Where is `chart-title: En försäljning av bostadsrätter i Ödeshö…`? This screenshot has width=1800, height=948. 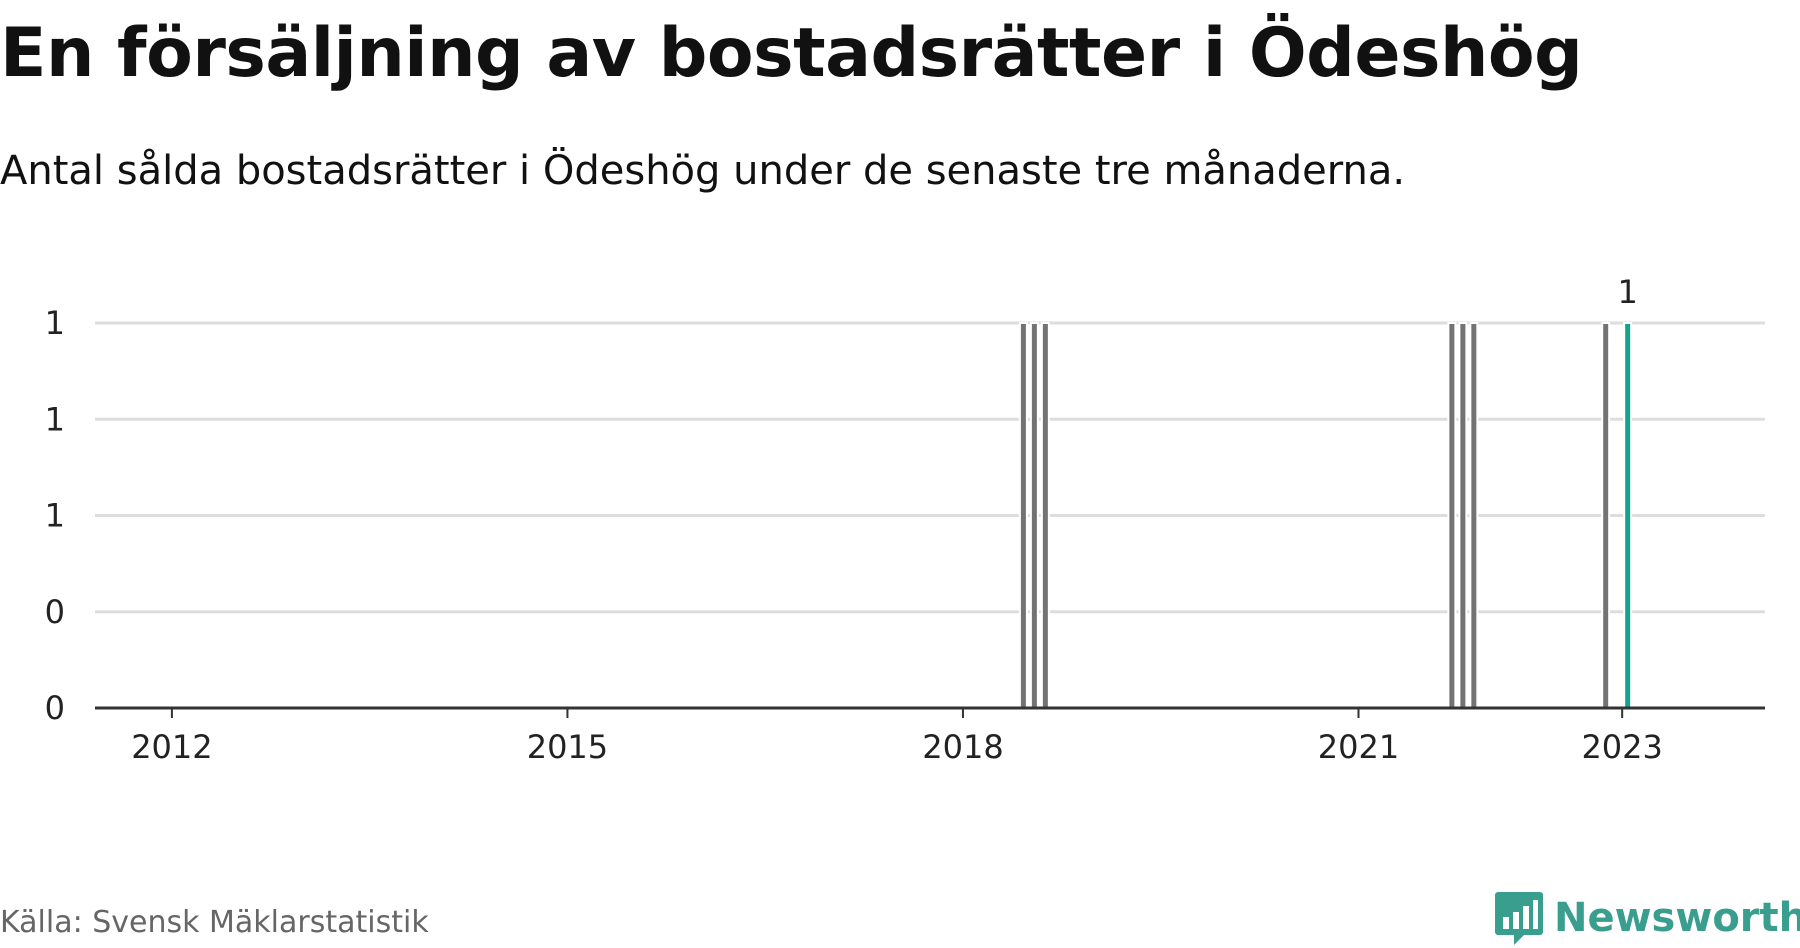
chart-title: En försäljning av bostadsrätter i Ödeshö… is located at coordinates (791, 53).